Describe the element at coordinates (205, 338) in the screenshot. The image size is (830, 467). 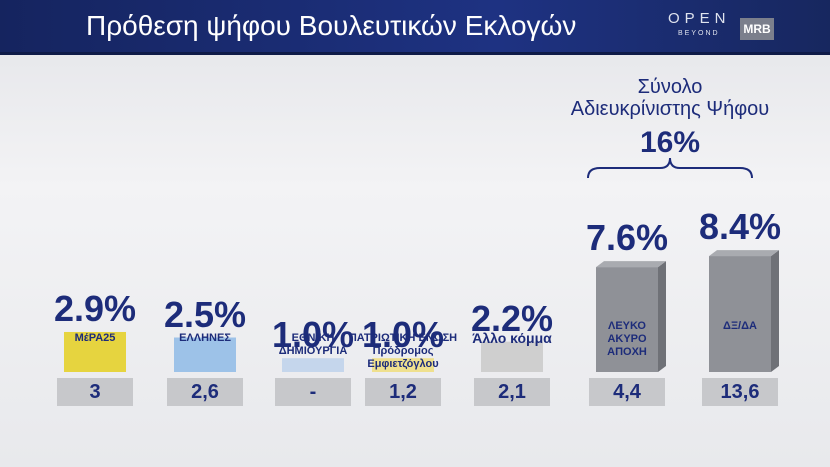
I see `category-label: ΕΛΛΗΝΕΣ` at that location.